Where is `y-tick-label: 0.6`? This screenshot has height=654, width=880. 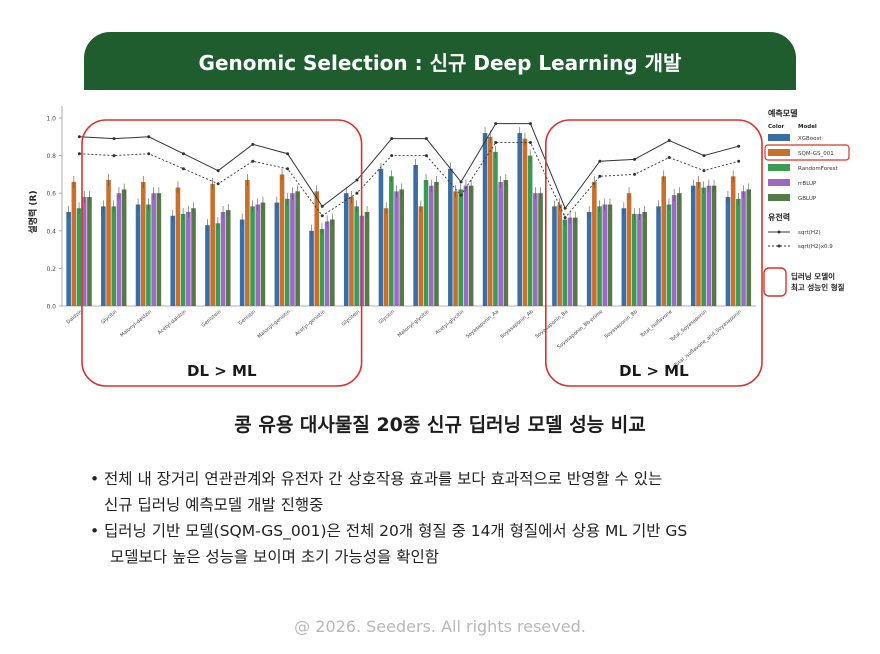 y-tick-label: 0.6 is located at coordinates (51, 194).